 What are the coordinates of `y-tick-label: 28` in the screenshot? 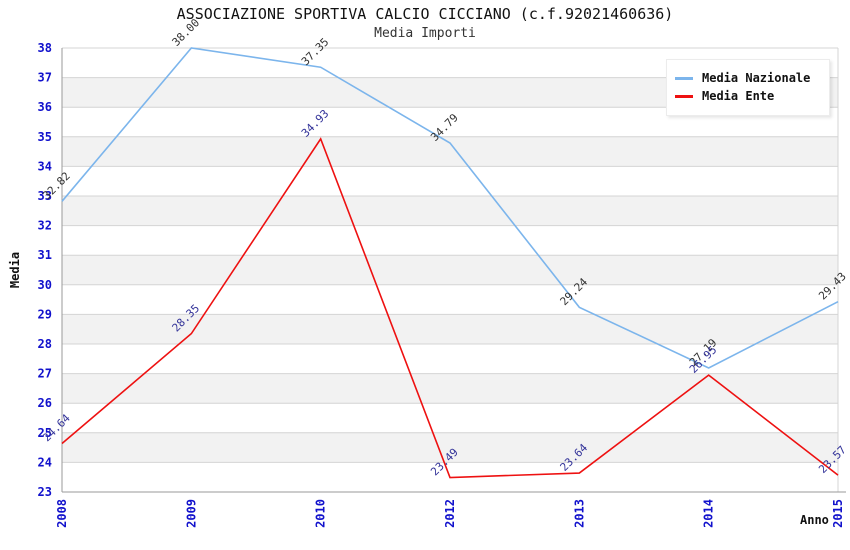 It's located at (45, 344).